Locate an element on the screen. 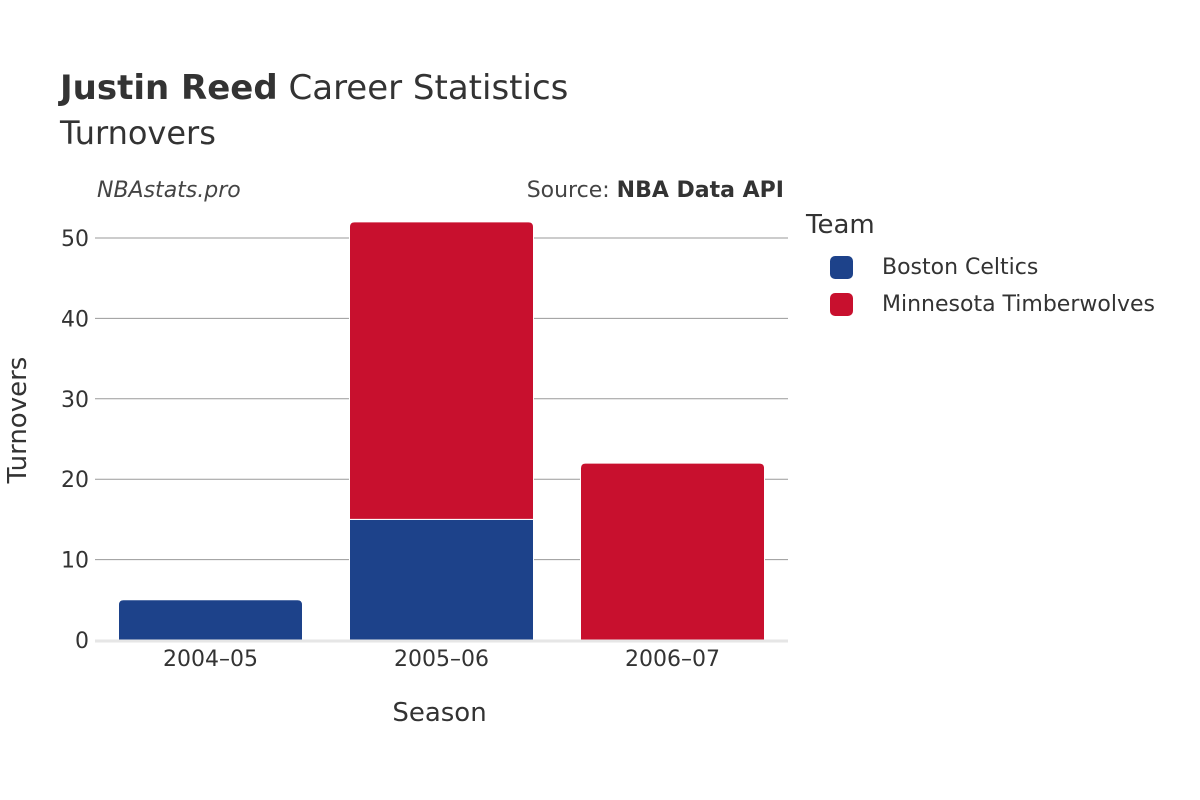 The image size is (1200, 800). legend-label: Boston Celtics is located at coordinates (960, 267).